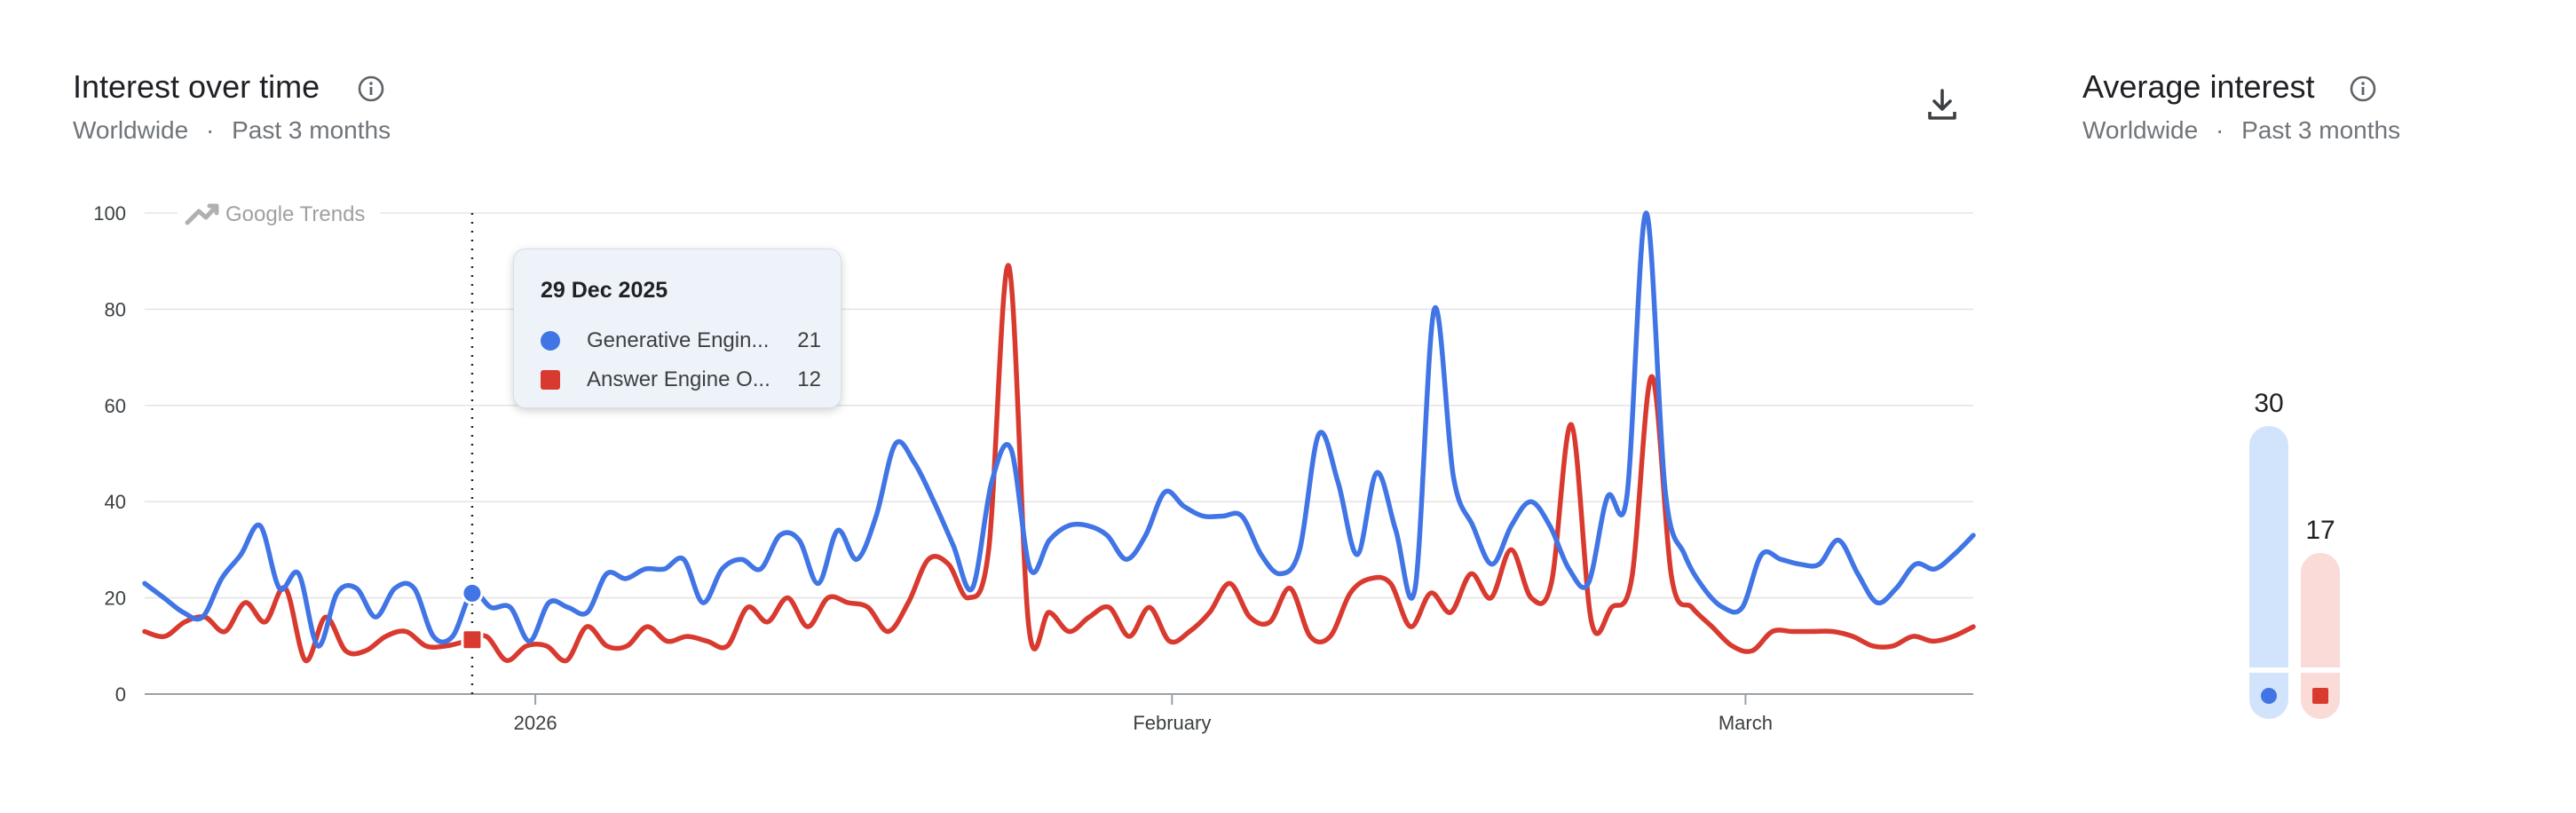  I want to click on average-interest-subtitle: Worldwide · Past 3 months, so click(2241, 130).